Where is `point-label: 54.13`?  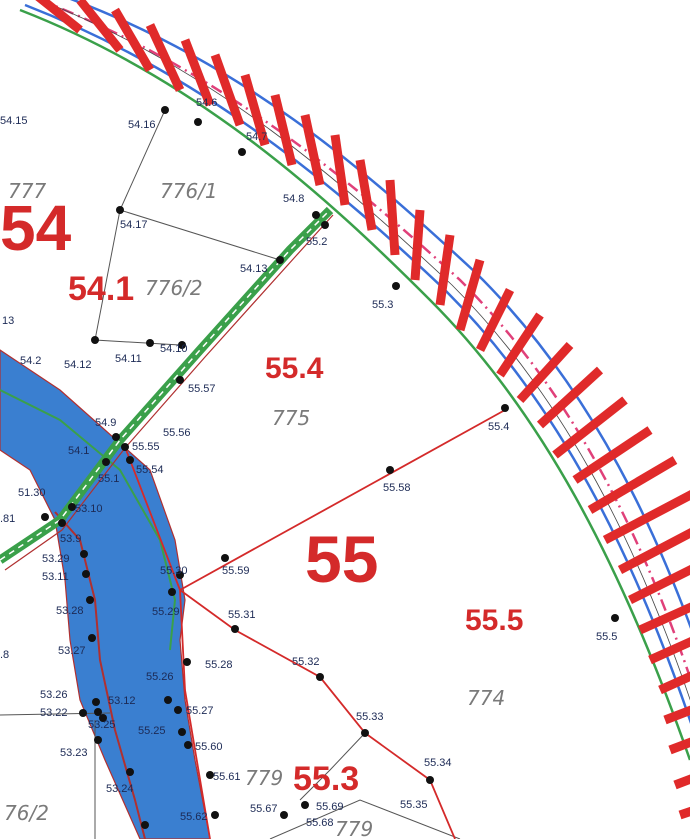
point-label: 54.13 is located at coordinates (254, 269).